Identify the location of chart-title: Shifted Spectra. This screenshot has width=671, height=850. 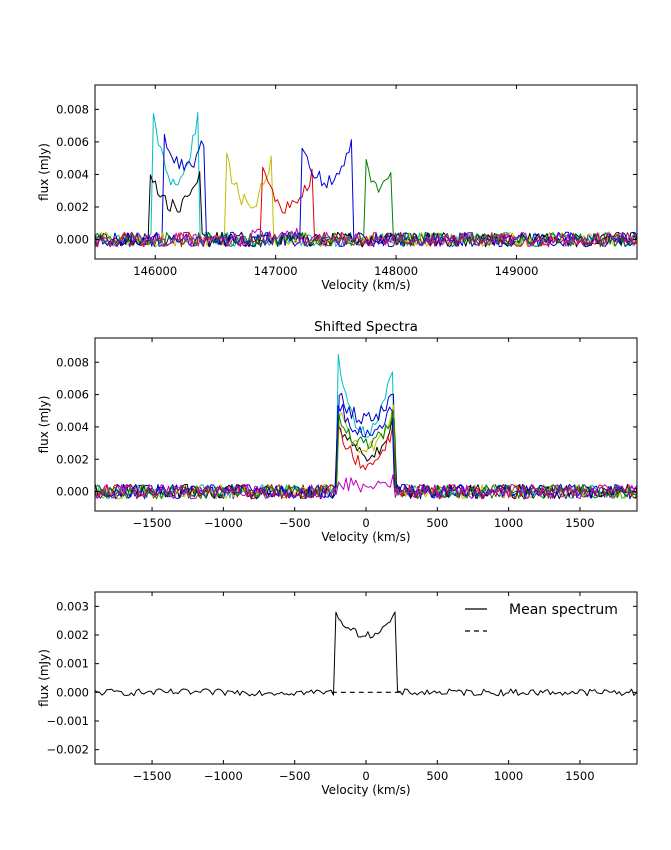
(366, 327).